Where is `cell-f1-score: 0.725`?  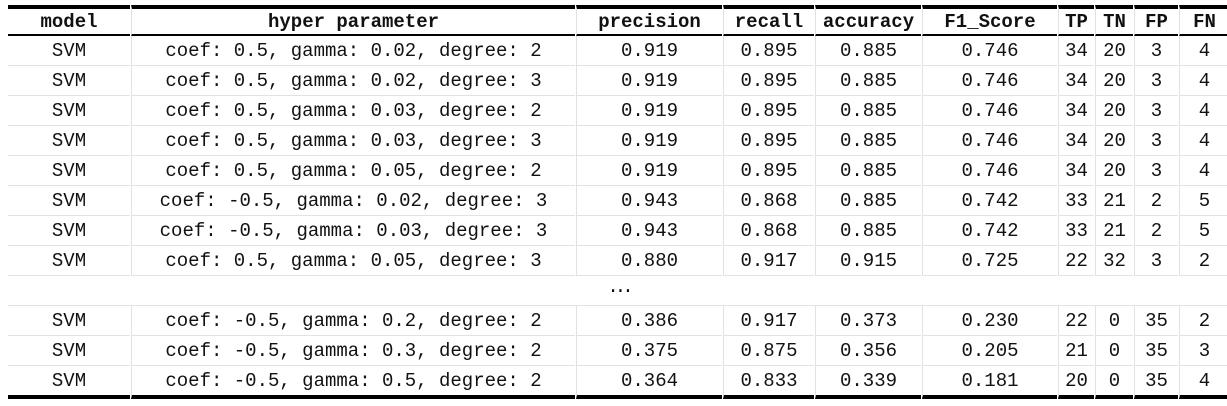
cell-f1-score: 0.725 is located at coordinates (989, 261).